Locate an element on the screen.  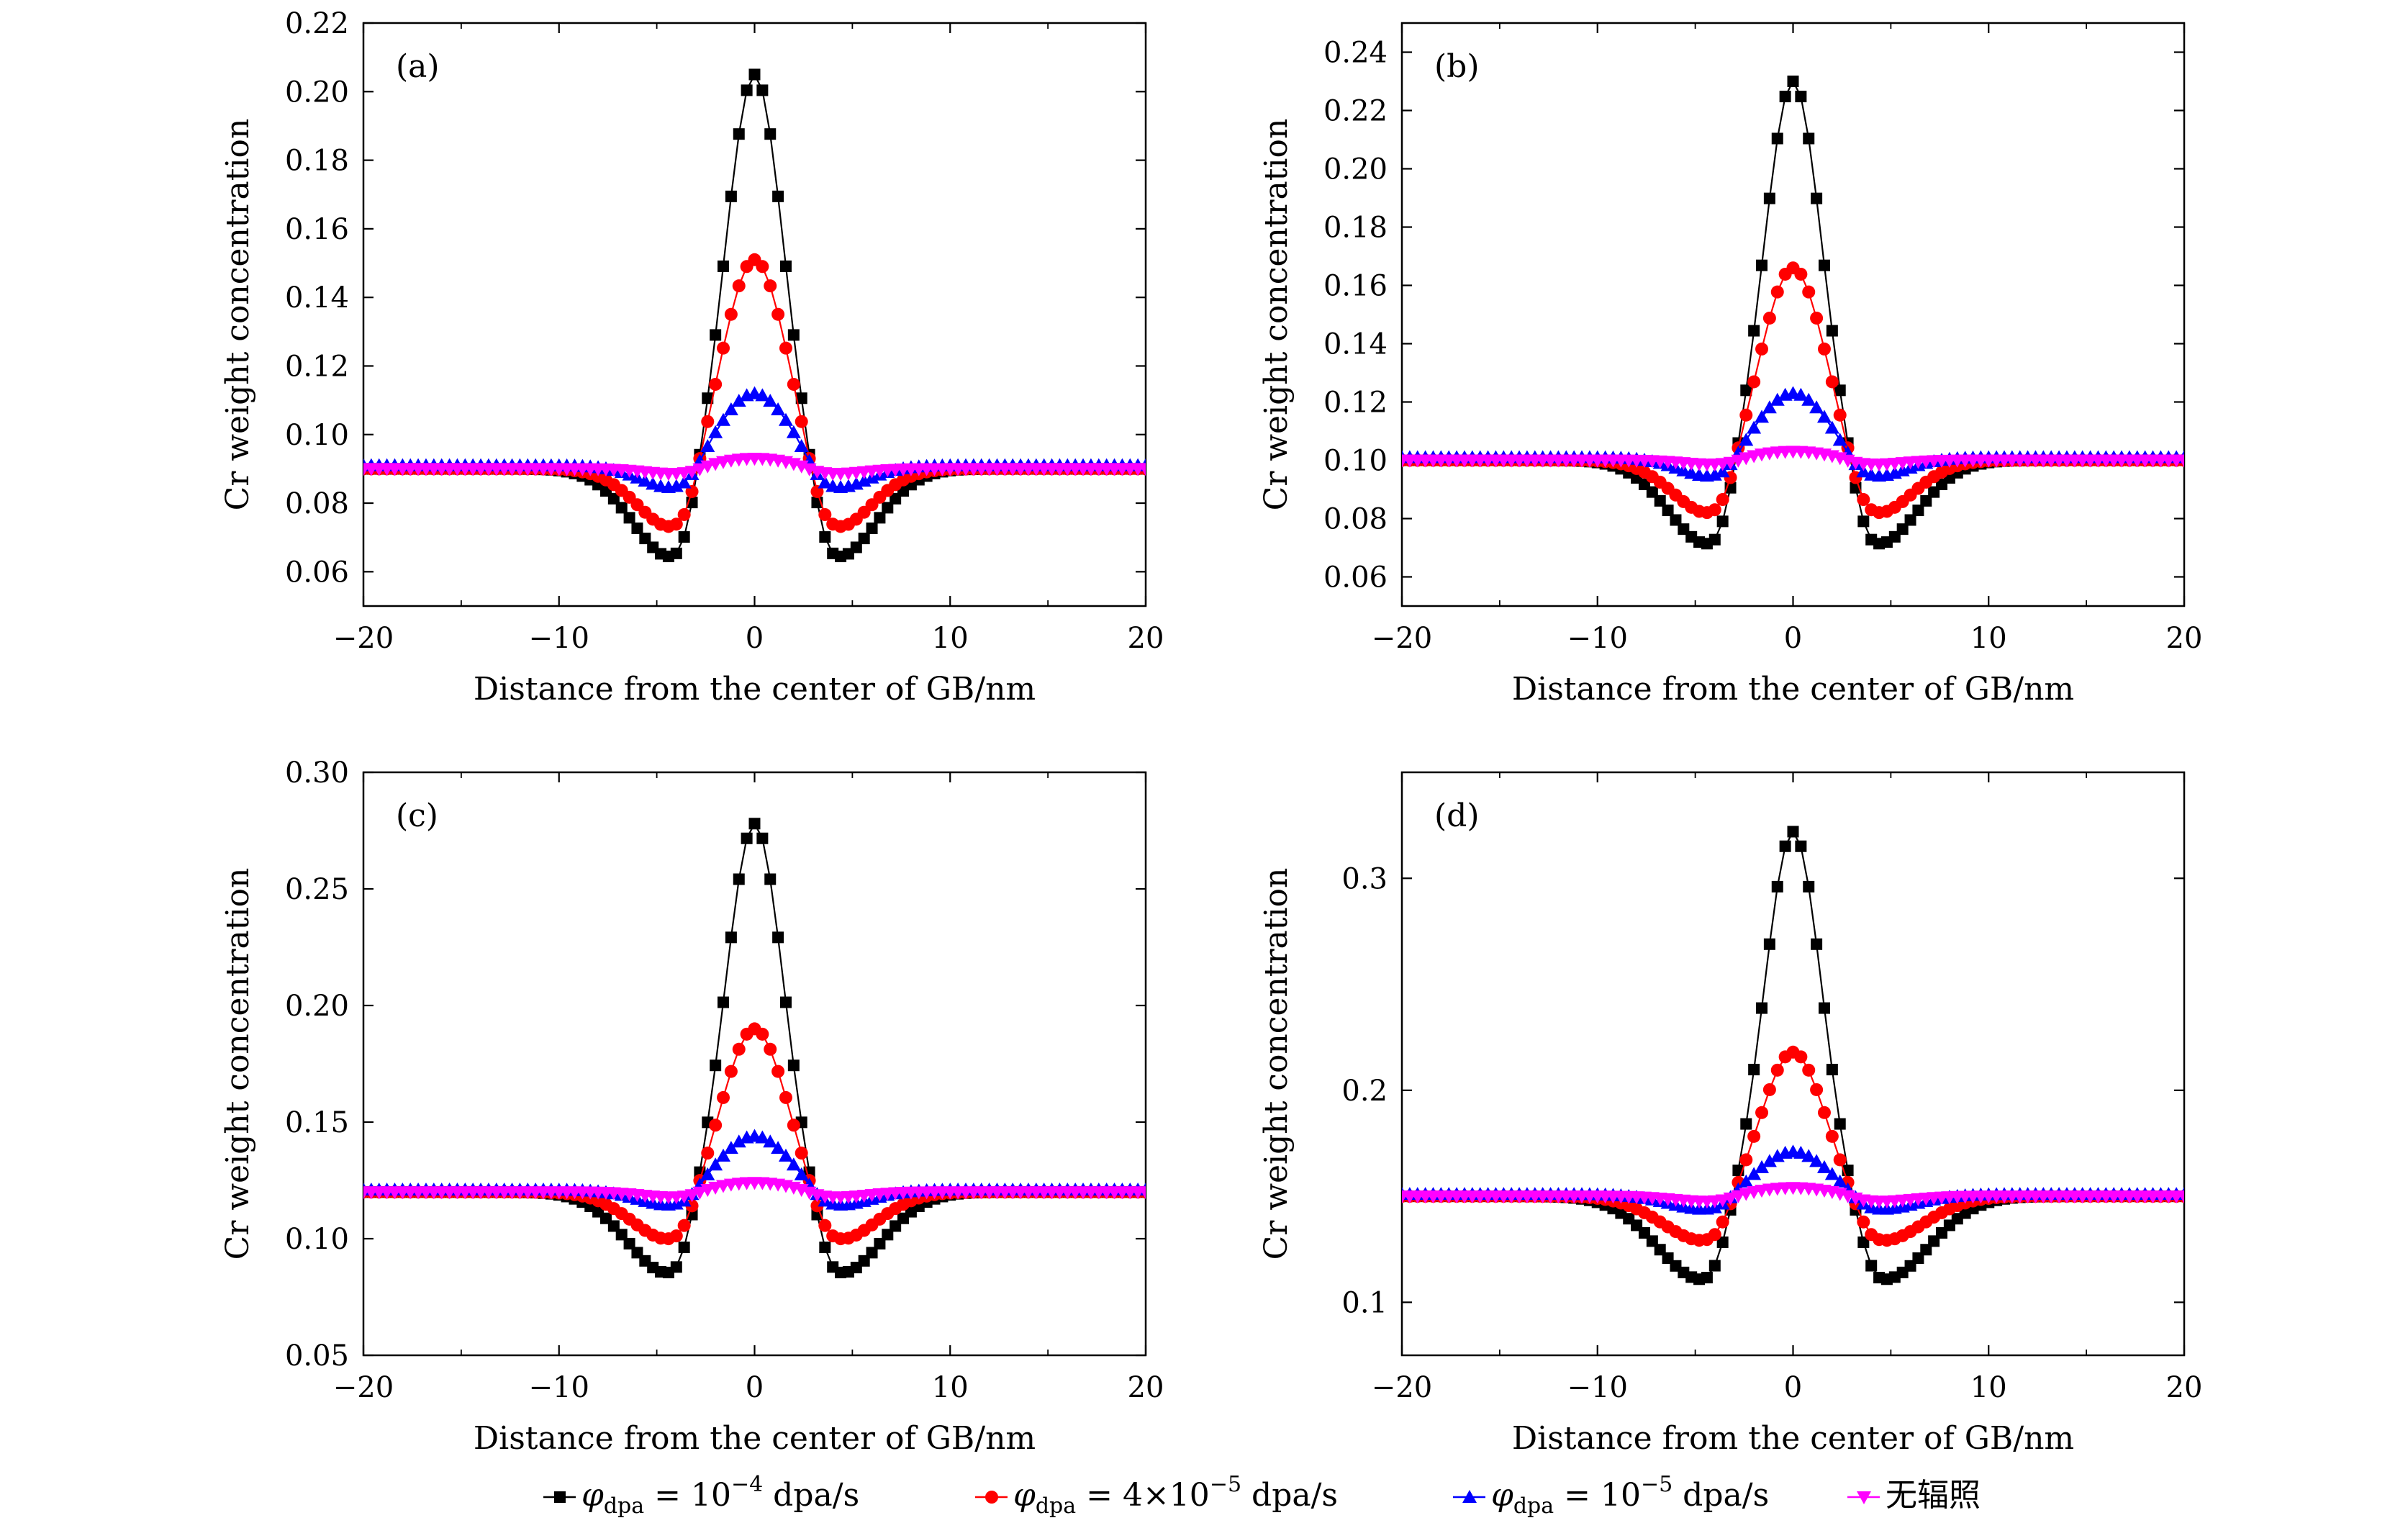
panel-label-d: (d) is located at coordinates (1457, 816).